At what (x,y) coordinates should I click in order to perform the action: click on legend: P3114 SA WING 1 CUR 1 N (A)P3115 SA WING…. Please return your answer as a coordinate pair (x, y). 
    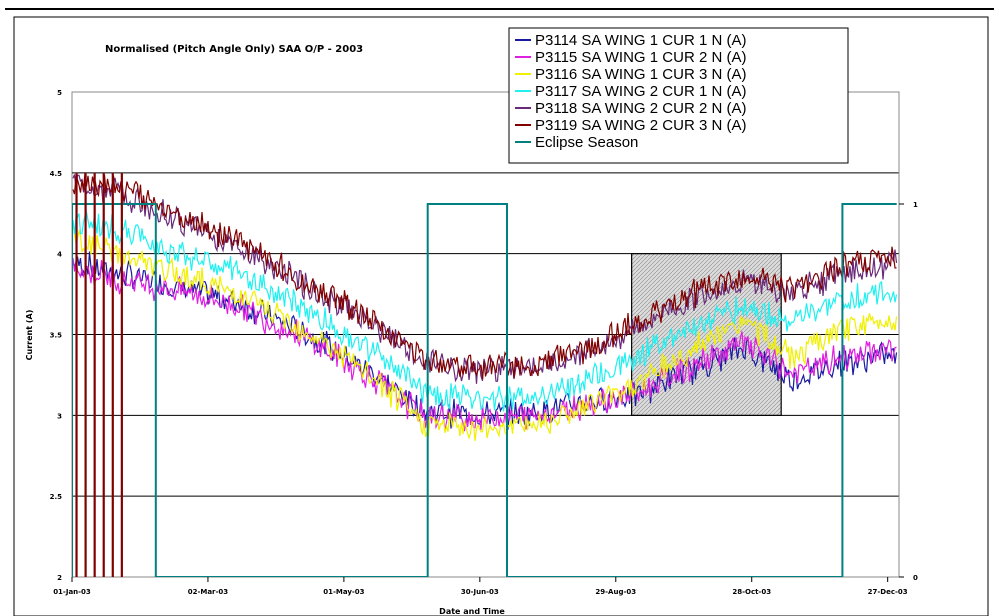
    Looking at the image, I should click on (678, 95).